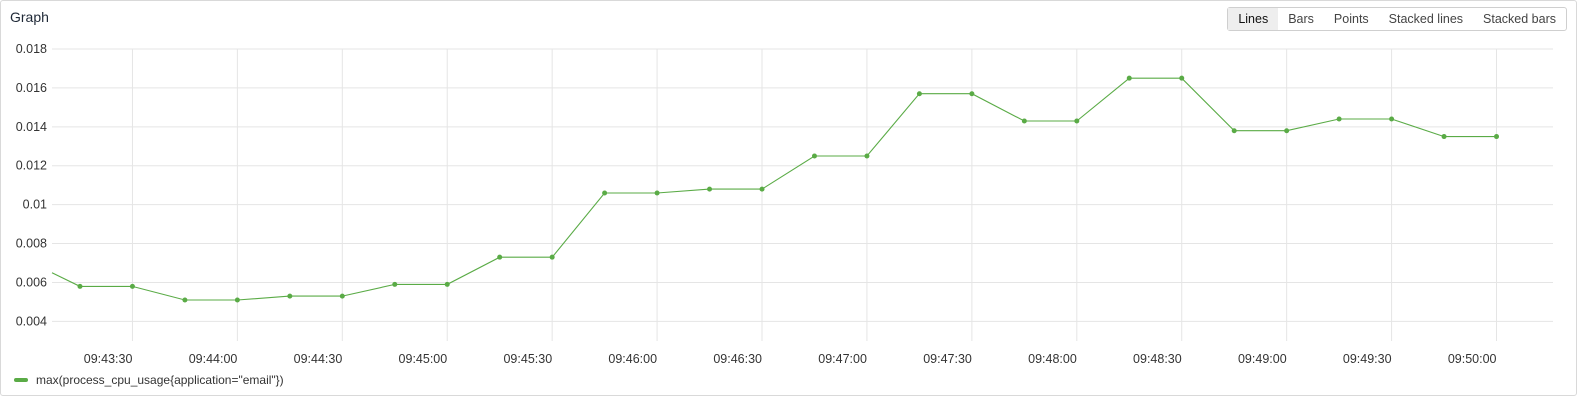 The height and width of the screenshot is (400, 1579). Describe the element at coordinates (1301, 19) in the screenshot. I see `mode-bars-button: Bars` at that location.